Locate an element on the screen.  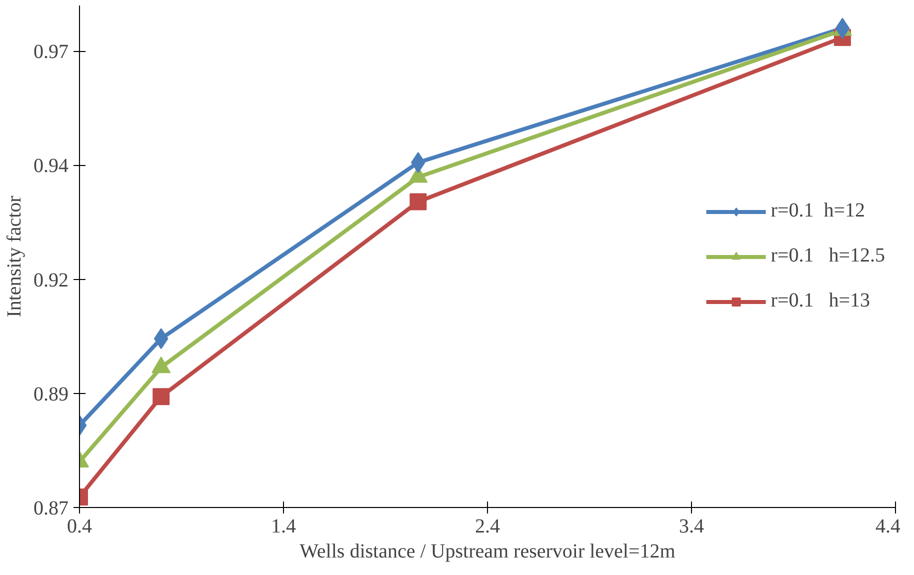
y-tick-label: 0.97 is located at coordinates (51, 52).